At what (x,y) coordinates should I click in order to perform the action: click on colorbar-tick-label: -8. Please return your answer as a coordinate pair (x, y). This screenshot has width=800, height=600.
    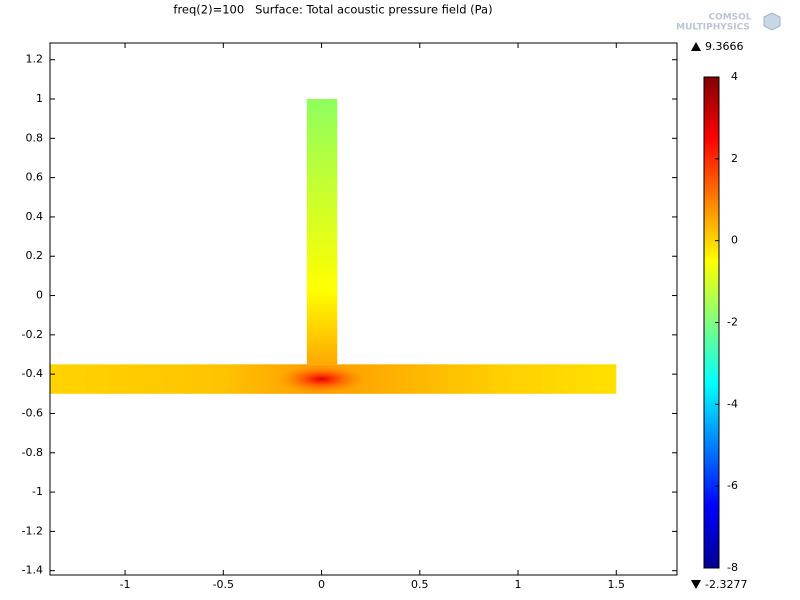
    Looking at the image, I should click on (732, 567).